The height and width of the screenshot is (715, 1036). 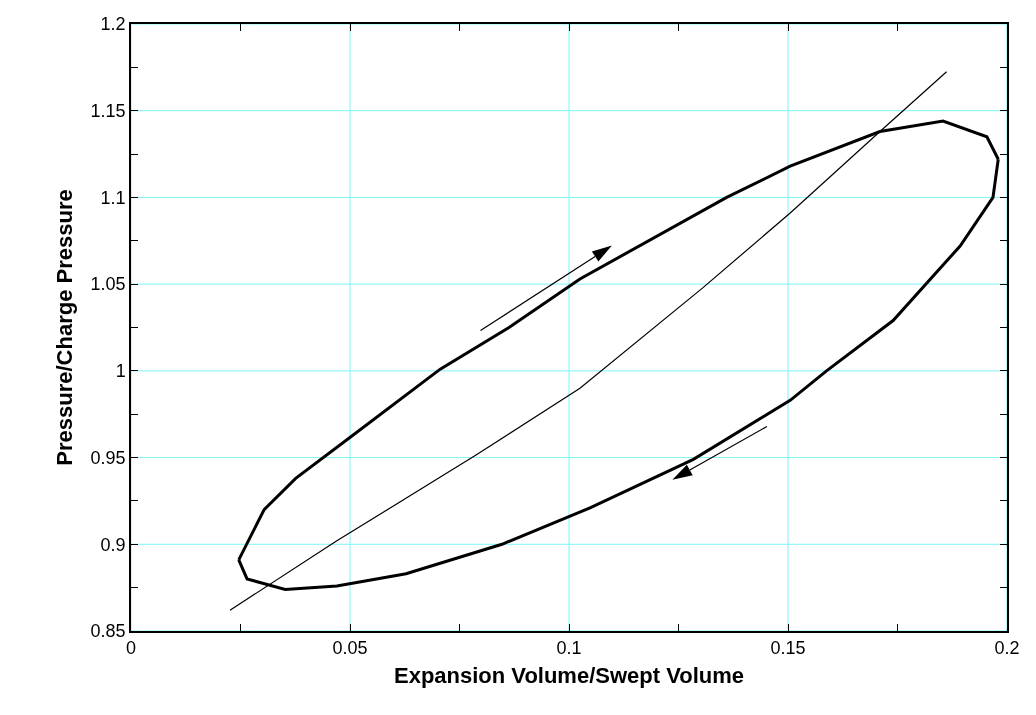 I want to click on x-tick-label: 0, so click(x=131, y=648).